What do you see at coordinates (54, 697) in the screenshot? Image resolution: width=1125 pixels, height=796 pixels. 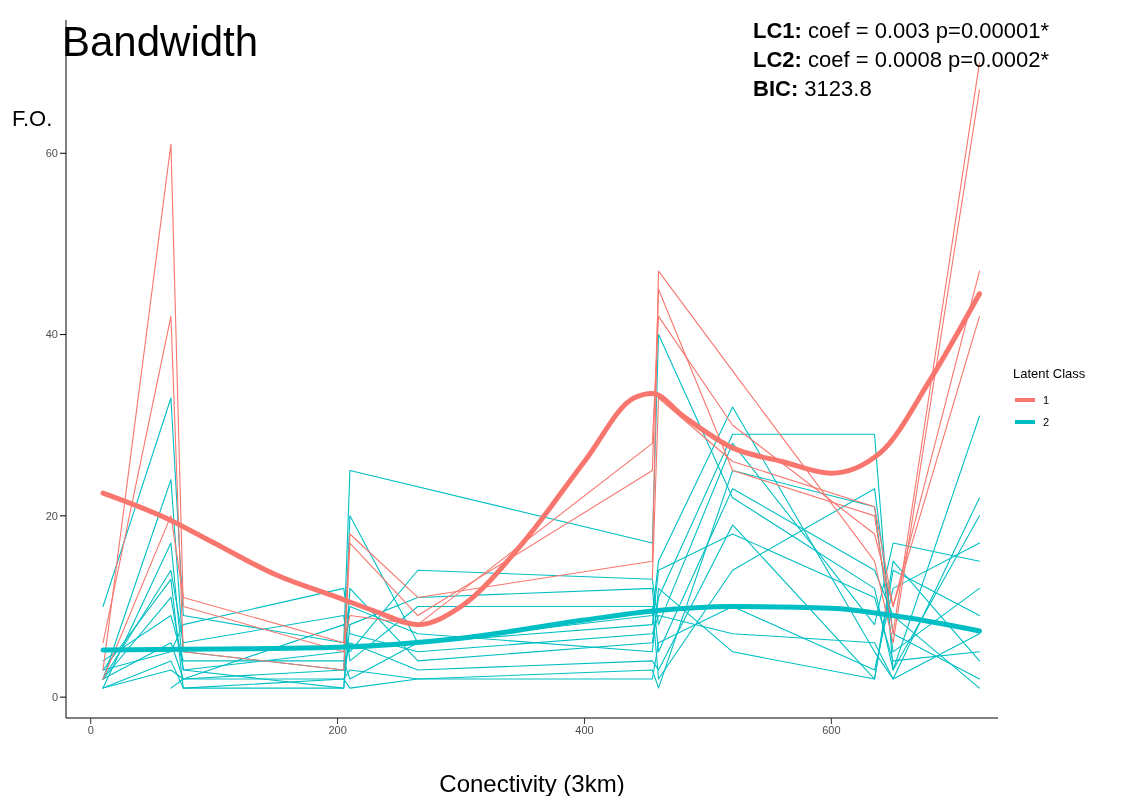 I see `y-tick-label: 0` at bounding box center [54, 697].